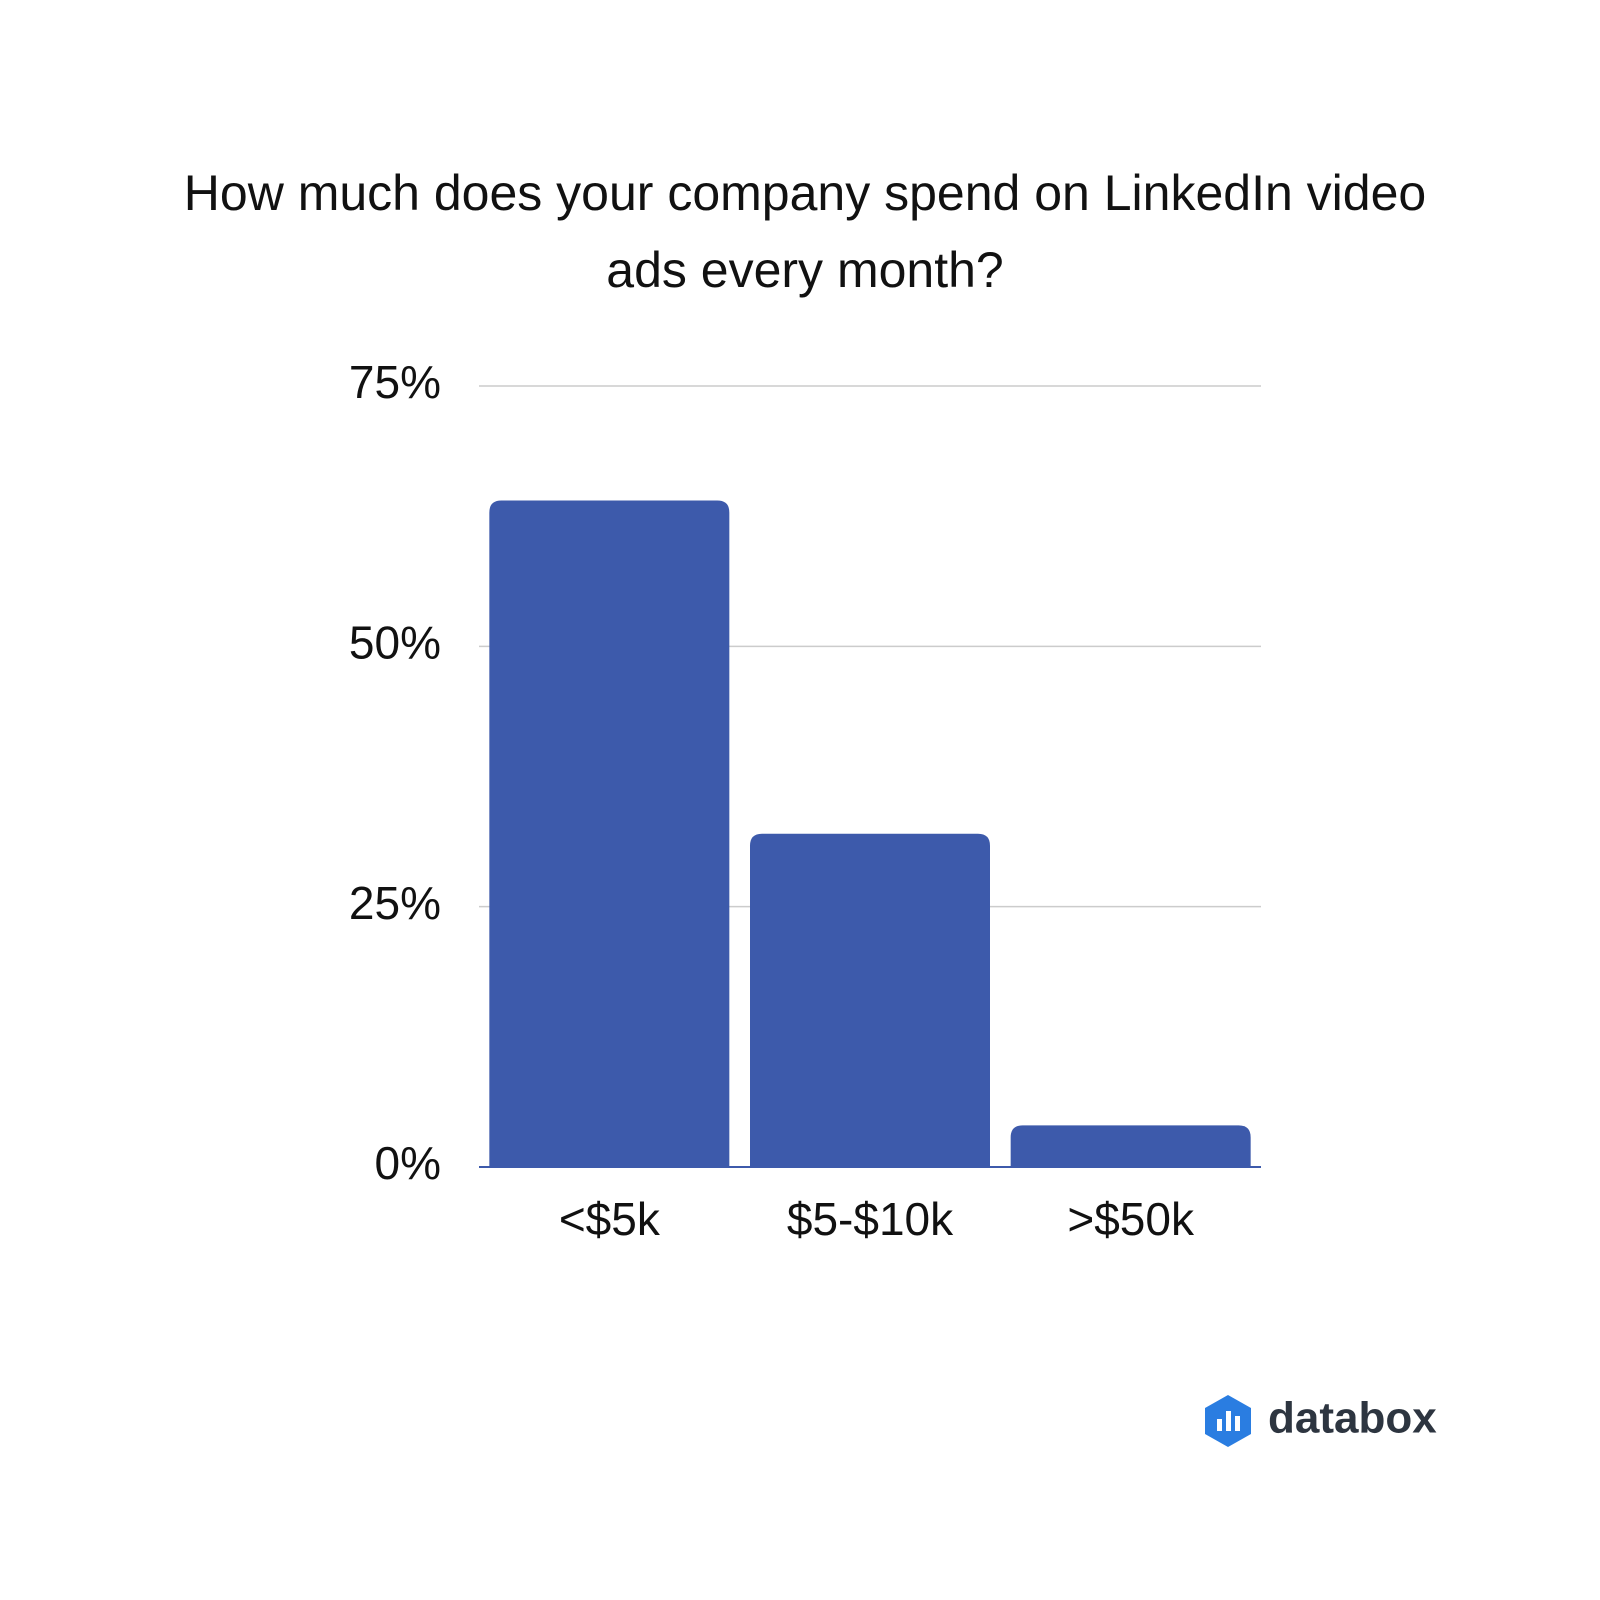  I want to click on x-tick-label: $5-$10k, so click(870, 1219).